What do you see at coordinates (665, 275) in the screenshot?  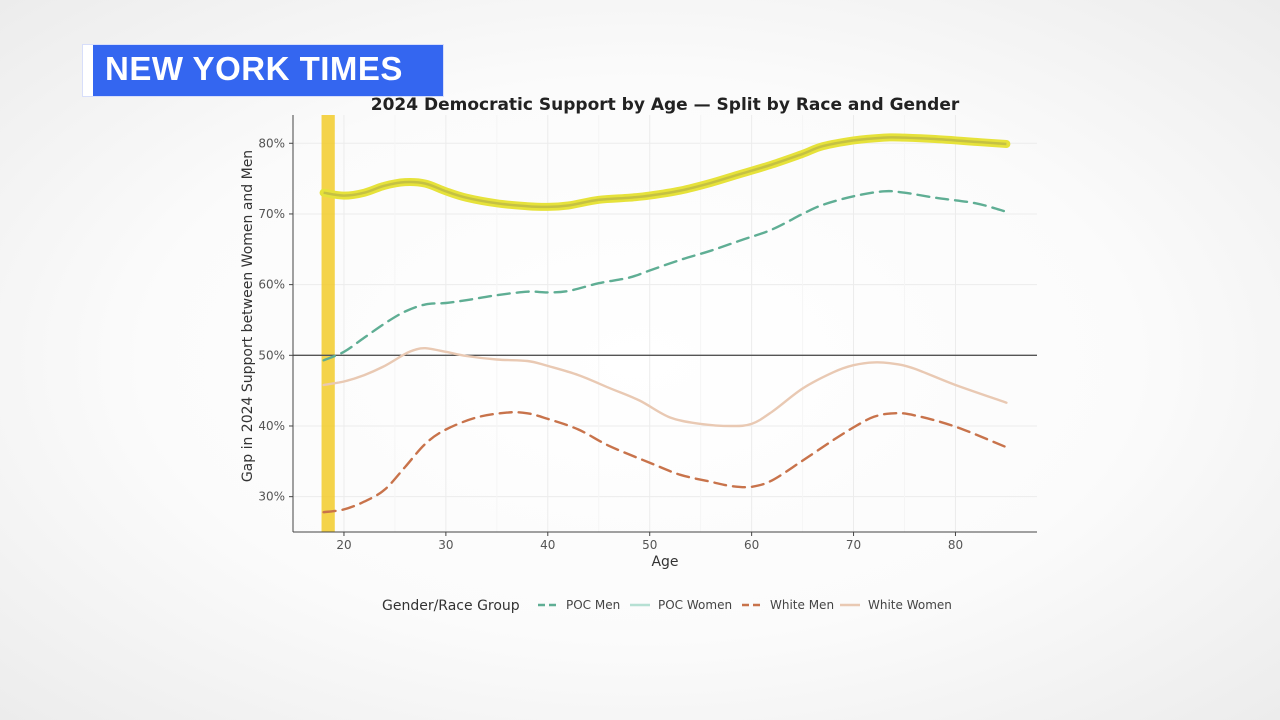 I see `series-line-poc-men` at bounding box center [665, 275].